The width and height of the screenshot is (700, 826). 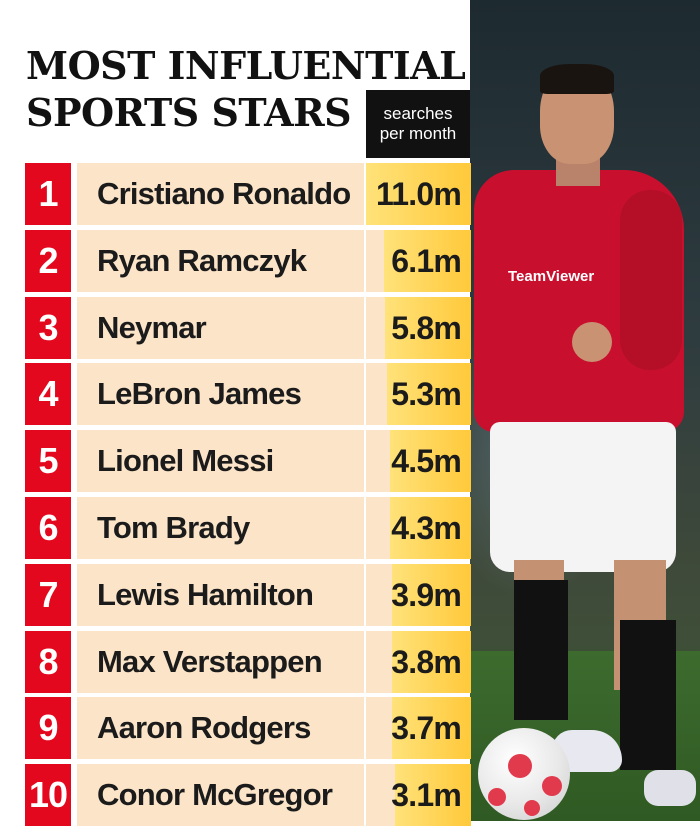 What do you see at coordinates (220, 795) in the screenshot?
I see `athlete-name: Conor McGregor` at bounding box center [220, 795].